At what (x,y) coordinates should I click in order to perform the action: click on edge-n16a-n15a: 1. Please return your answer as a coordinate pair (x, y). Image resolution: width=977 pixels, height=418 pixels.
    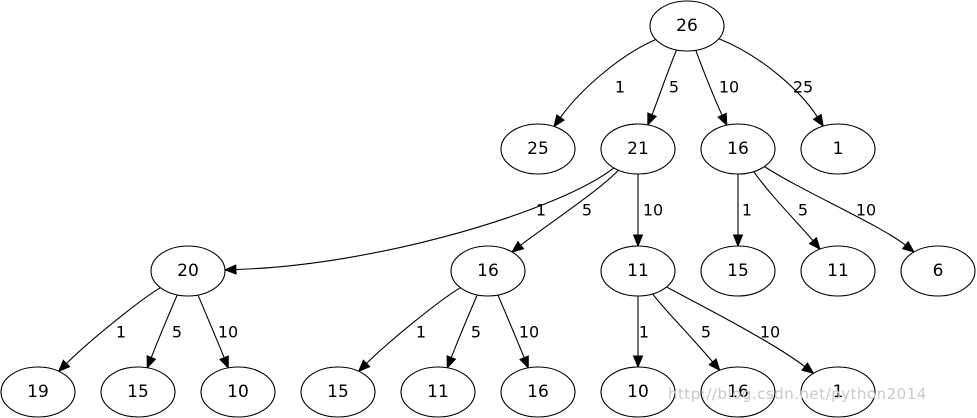
    Looking at the image, I should click on (742, 211).